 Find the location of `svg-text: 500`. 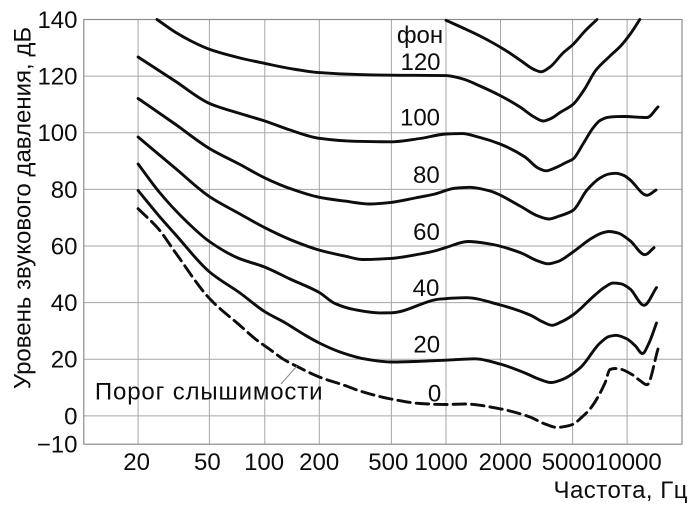

svg-text: 500 is located at coordinates (388, 462).